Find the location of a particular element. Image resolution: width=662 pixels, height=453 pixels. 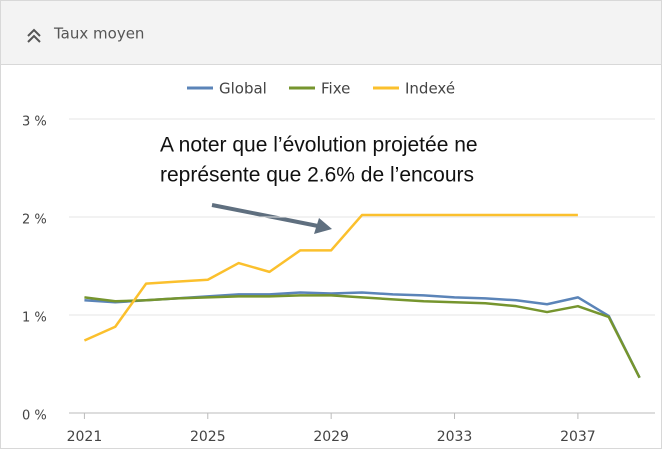

x-tick-label: 2037 is located at coordinates (578, 437).